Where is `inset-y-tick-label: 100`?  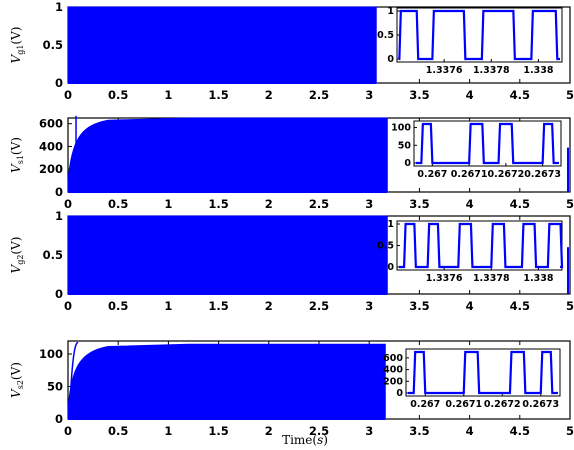 inset-y-tick-label: 100 is located at coordinates (401, 128).